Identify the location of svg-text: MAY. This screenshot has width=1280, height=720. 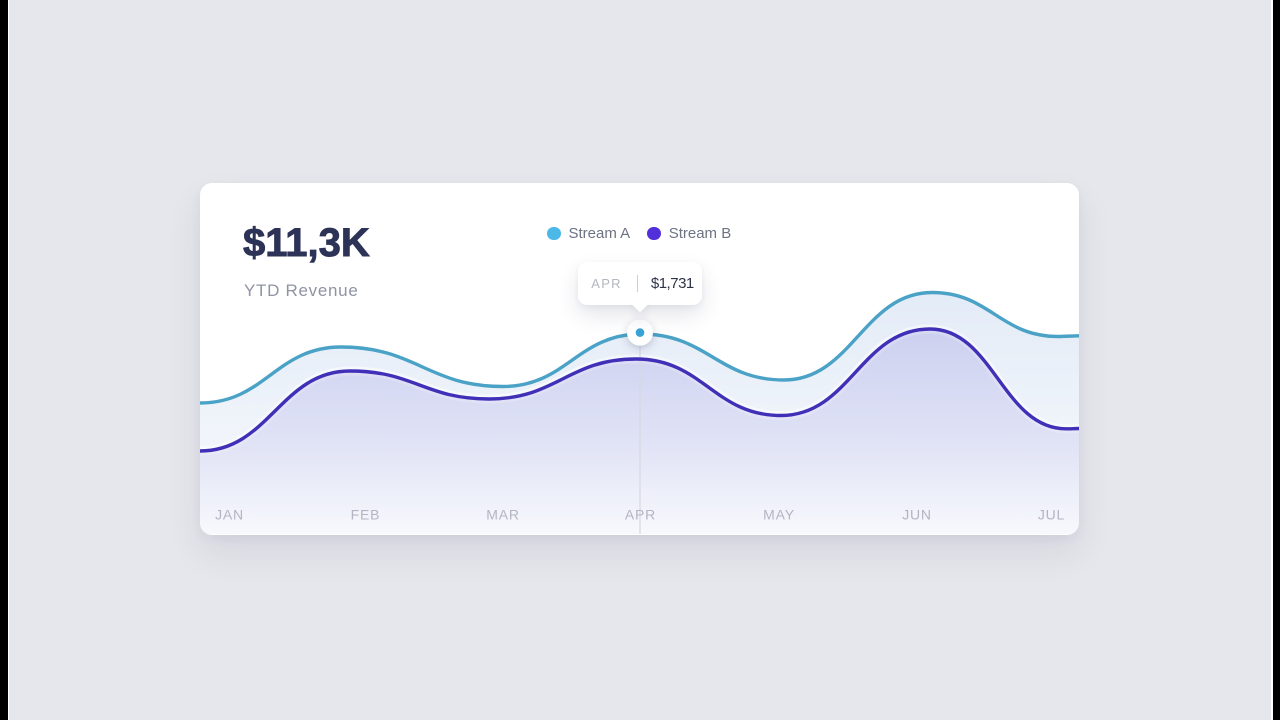
(779, 515).